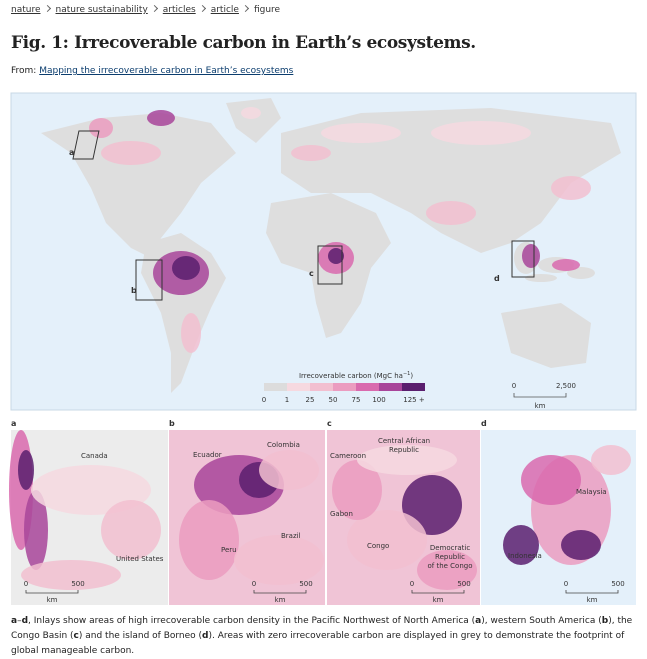 The height and width of the screenshot is (659, 647). Describe the element at coordinates (329, 423) in the screenshot. I see `panel-letter: c` at that location.